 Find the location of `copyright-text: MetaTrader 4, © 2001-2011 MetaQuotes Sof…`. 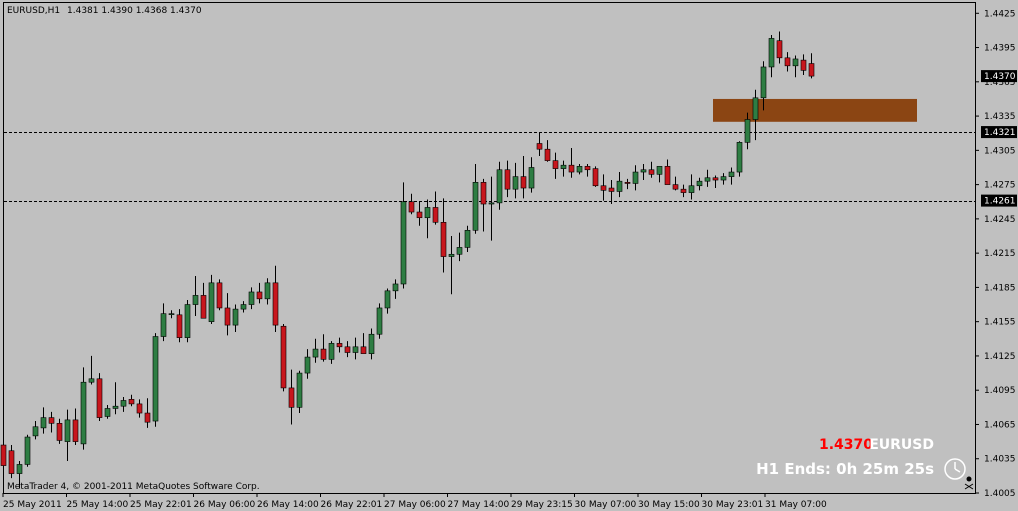

copyright-text: MetaTrader 4, © 2001-2011 MetaQuotes Sof… is located at coordinates (133, 487).